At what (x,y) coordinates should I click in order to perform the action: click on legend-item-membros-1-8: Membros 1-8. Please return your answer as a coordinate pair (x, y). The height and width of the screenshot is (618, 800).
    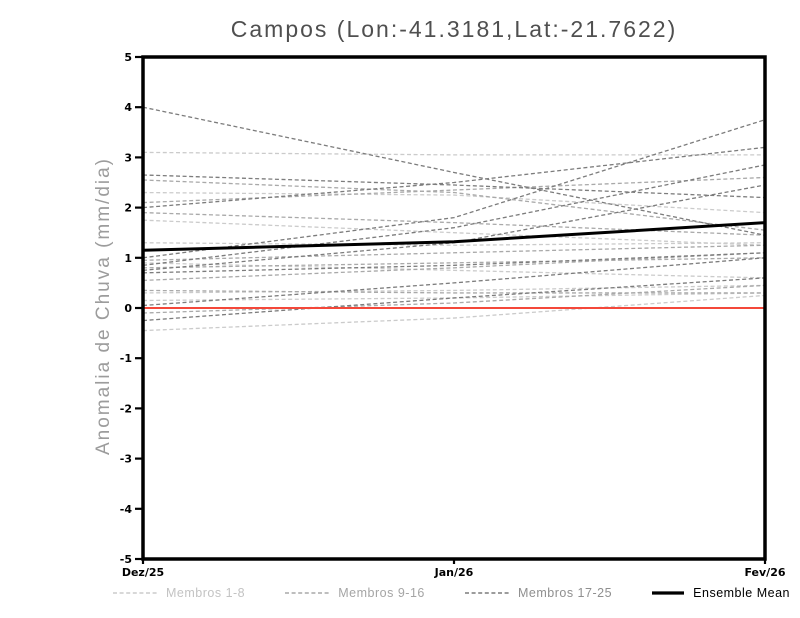
    Looking at the image, I should click on (178, 593).